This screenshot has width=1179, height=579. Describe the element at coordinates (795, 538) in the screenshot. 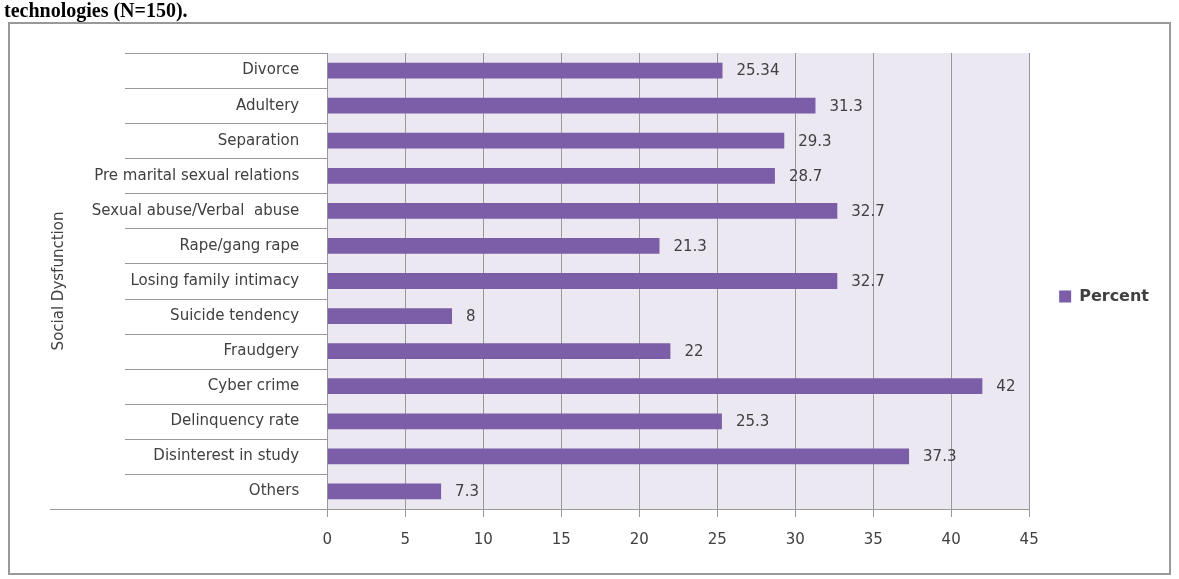

I see `x-tick-label: 30` at that location.